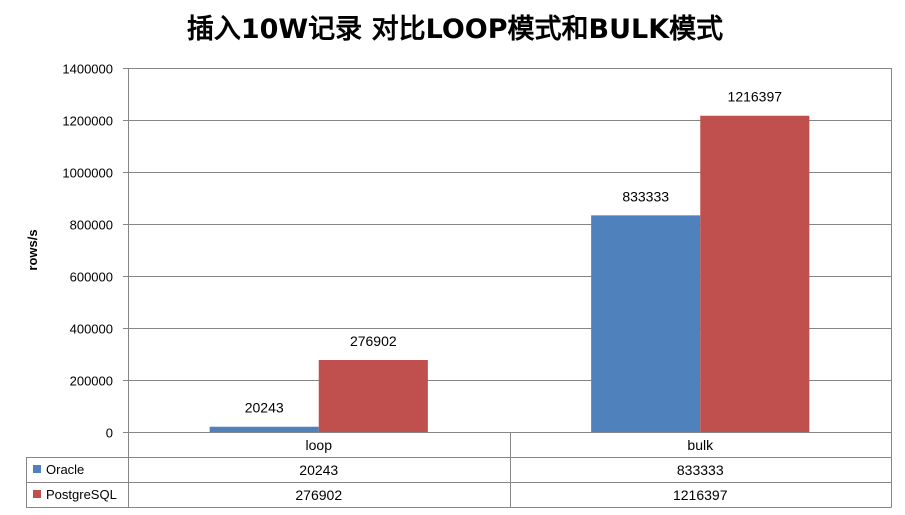 The image size is (905, 515). What do you see at coordinates (81, 494) in the screenshot?
I see `legend-label: PostgreSQL` at bounding box center [81, 494].